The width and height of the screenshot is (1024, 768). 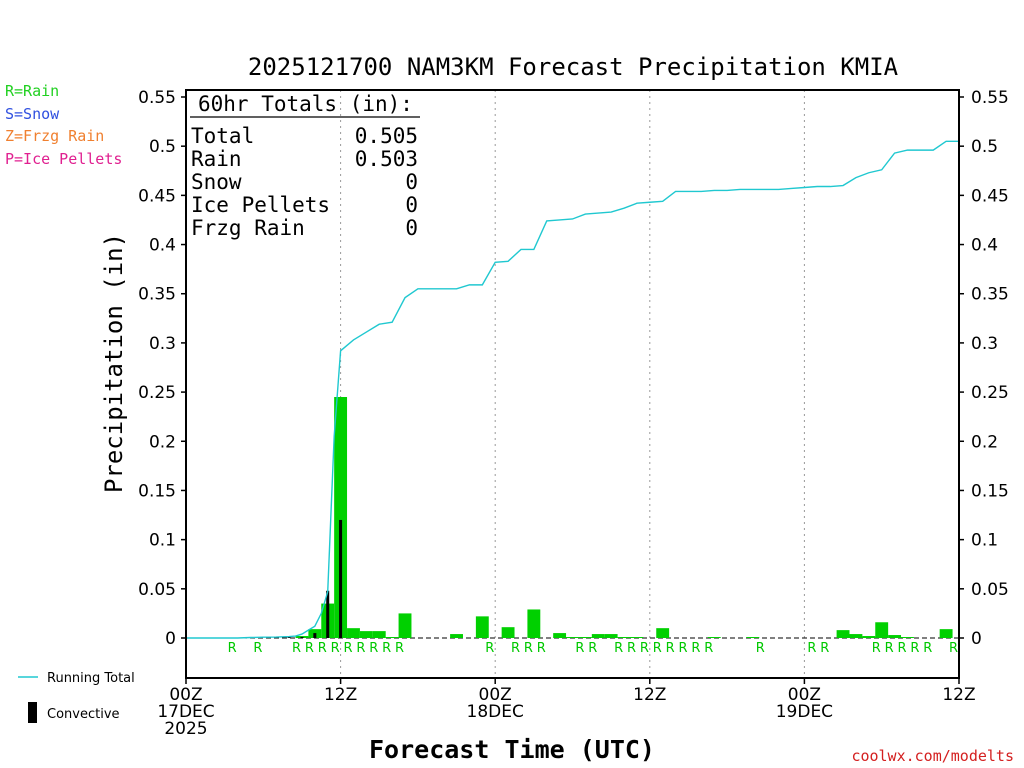 What do you see at coordinates (157, 590) in the screenshot?
I see `y-tick-label-left: 0.05` at bounding box center [157, 590].